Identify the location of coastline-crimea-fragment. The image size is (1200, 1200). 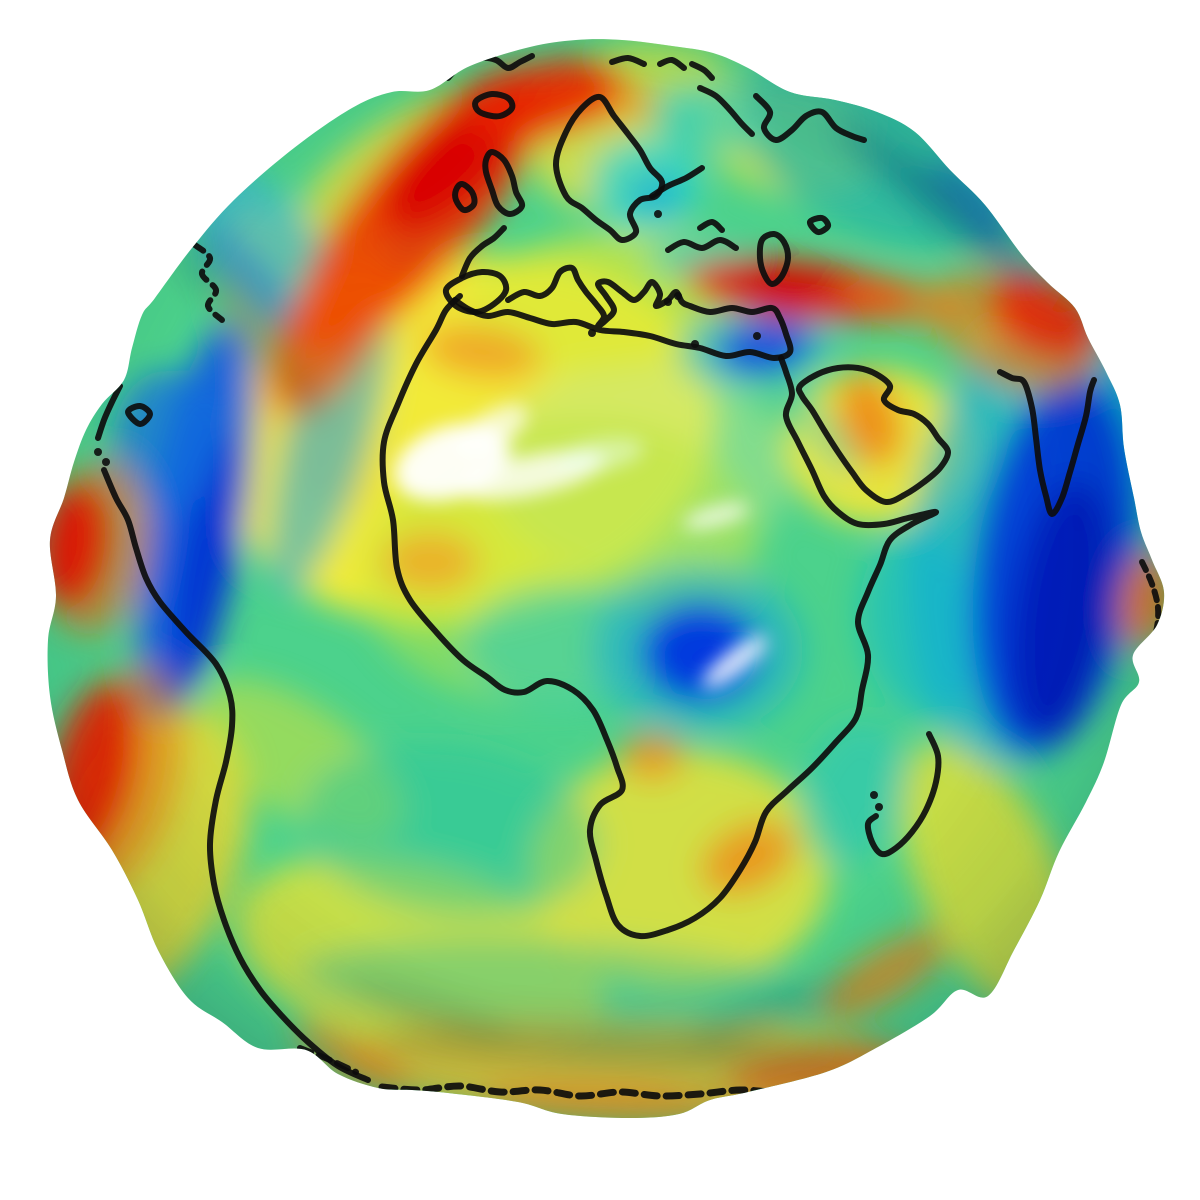
(711, 226).